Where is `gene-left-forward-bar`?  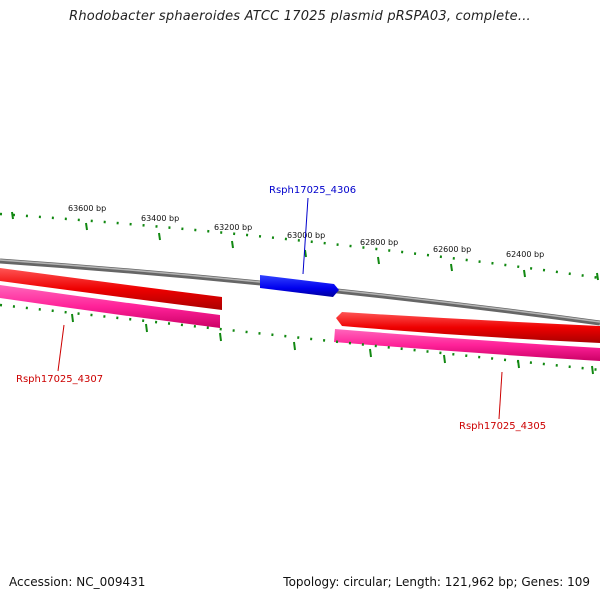
gene-left-forward-bar is located at coordinates (111, 289).